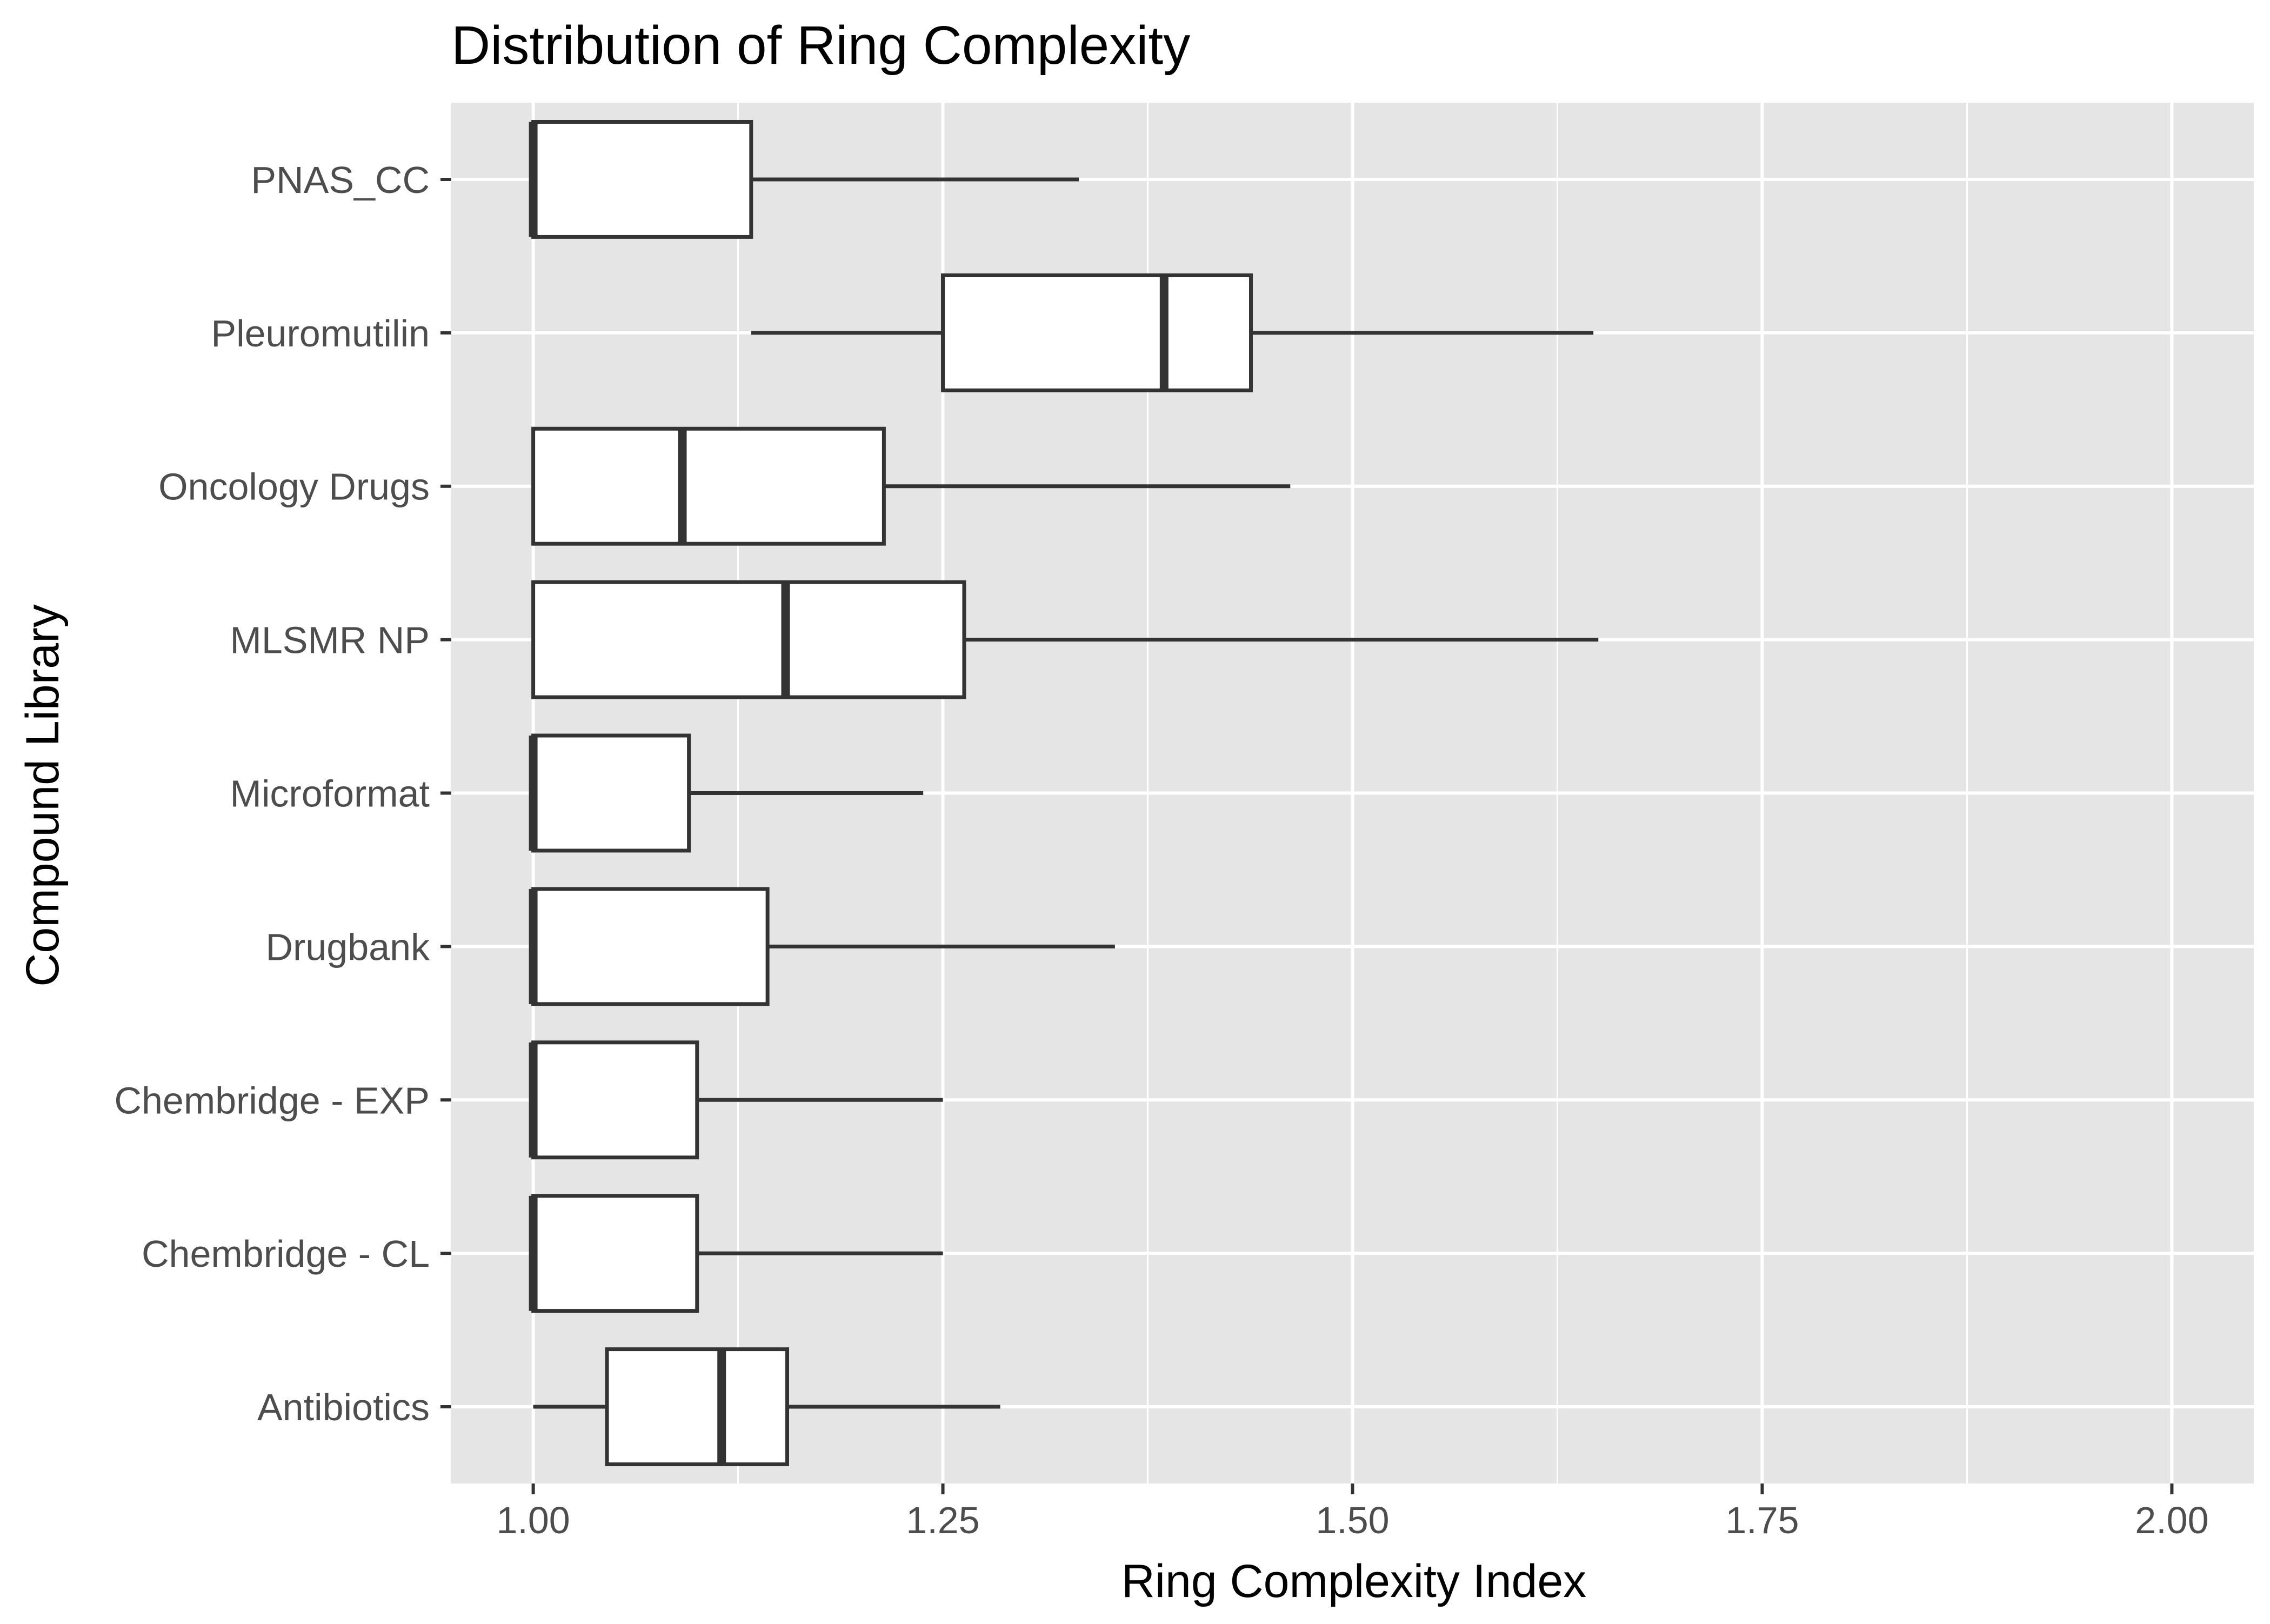 The height and width of the screenshot is (1624, 2270). What do you see at coordinates (736, 1100) in the screenshot?
I see `box-chembridge-exp` at bounding box center [736, 1100].